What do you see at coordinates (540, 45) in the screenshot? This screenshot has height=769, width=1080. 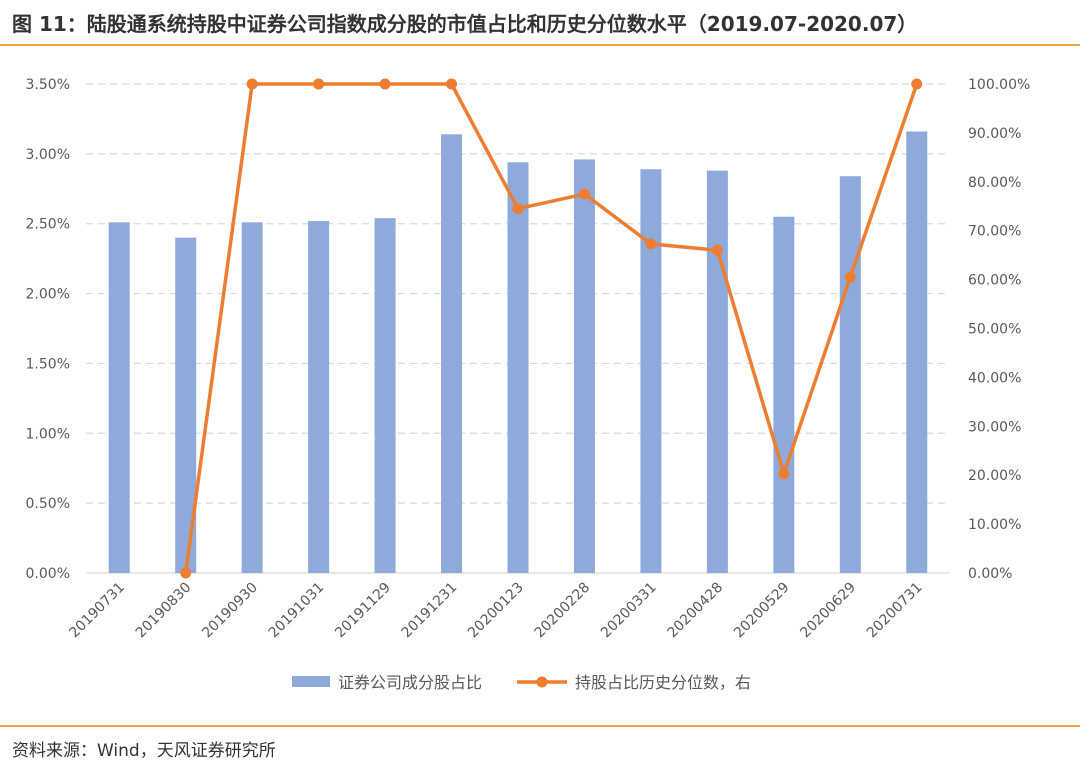 I see `title-divider` at bounding box center [540, 45].